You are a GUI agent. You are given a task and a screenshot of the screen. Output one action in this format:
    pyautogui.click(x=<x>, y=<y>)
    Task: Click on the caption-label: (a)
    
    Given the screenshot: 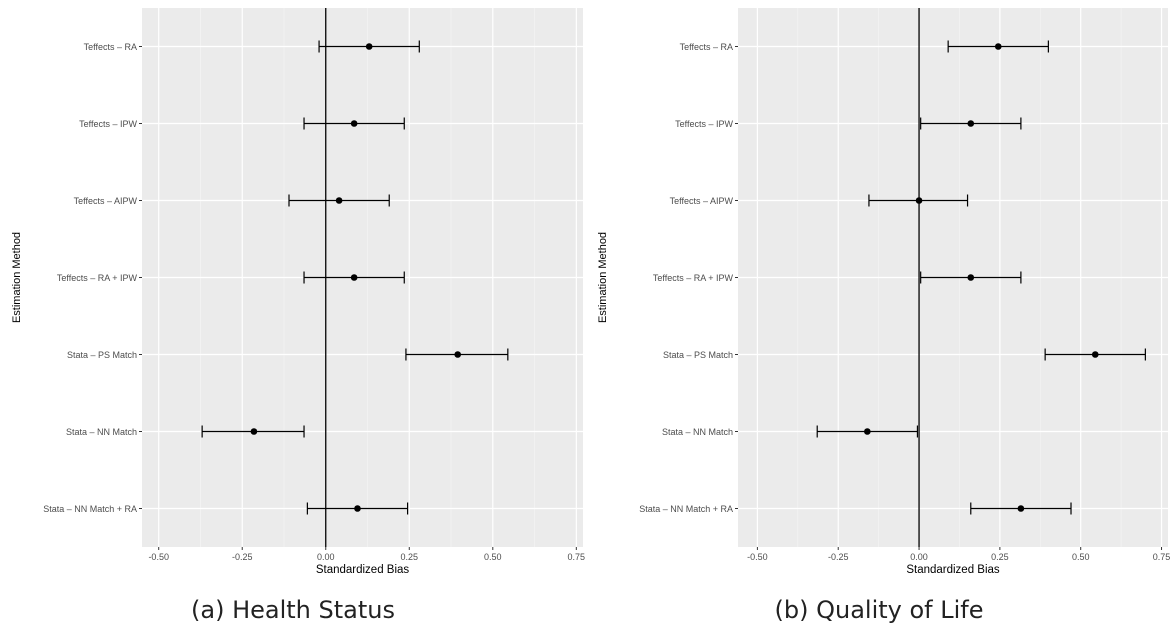 What is the action you would take?
    pyautogui.click(x=208, y=610)
    